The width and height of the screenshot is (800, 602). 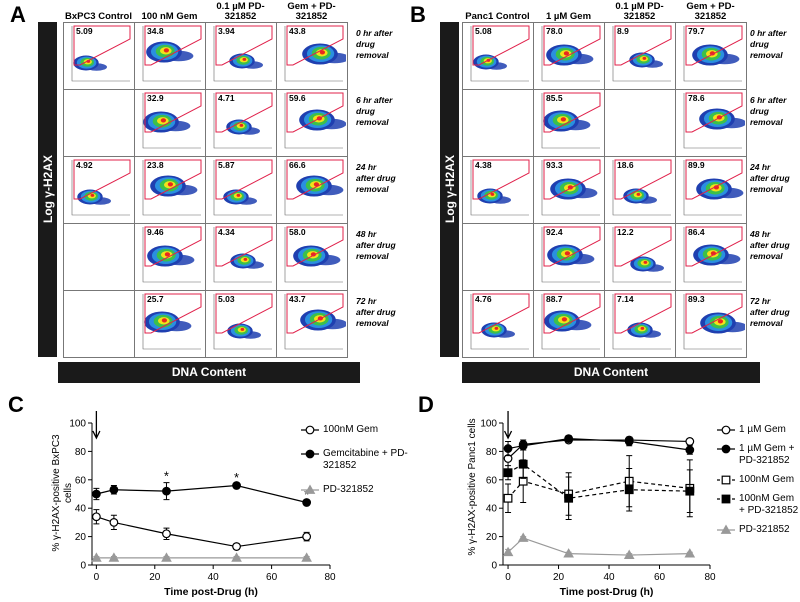 I want to click on flow-cell: 89.3, so click(x=711, y=324).